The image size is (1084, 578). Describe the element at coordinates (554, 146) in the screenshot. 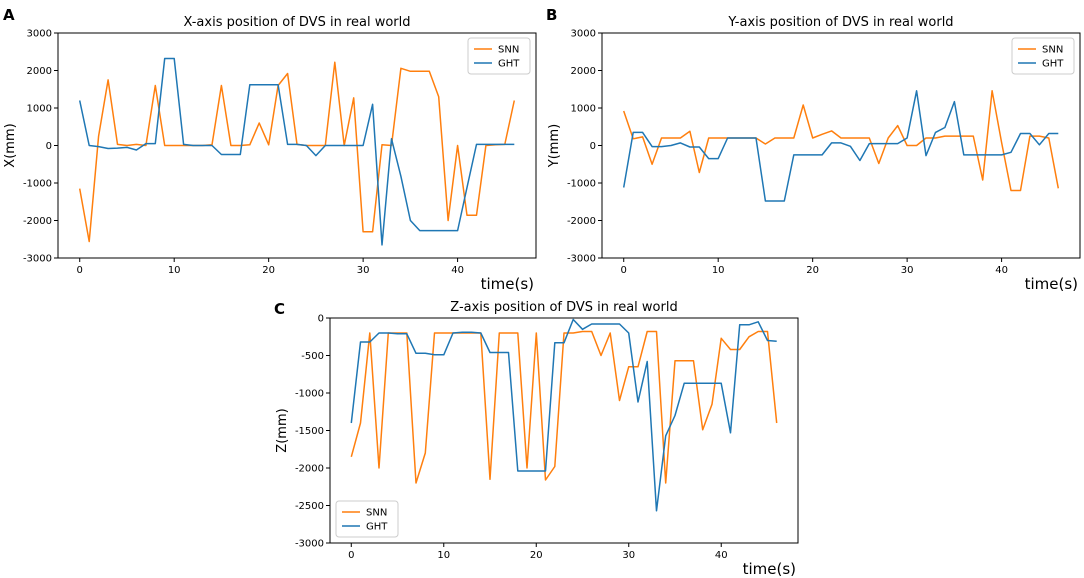

I see `y-axis-label: Y(mm)` at that location.